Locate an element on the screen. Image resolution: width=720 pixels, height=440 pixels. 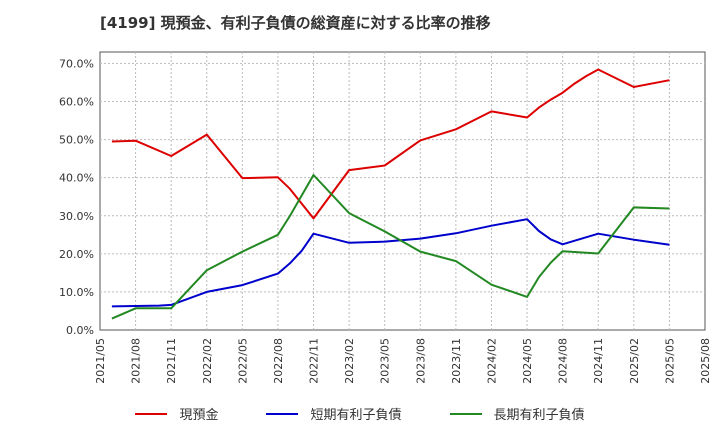
legend-item-long-term-debt: 長期有利子負債 is located at coordinates (517, 413).